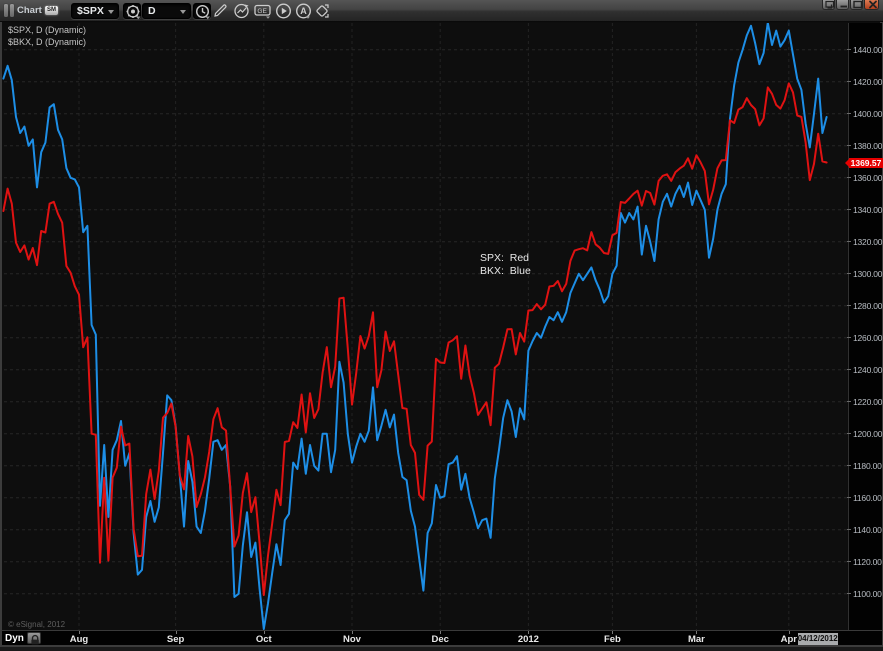  I want to click on svg-text: GE, so click(262, 11).